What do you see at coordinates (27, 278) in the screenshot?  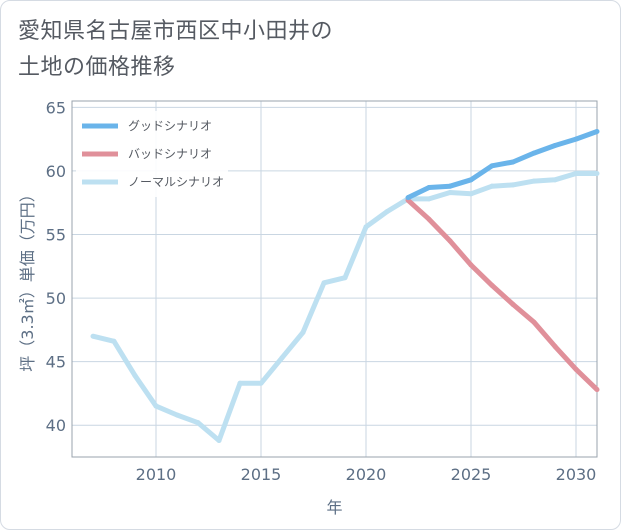 I see `y-axis-label: 坪（3.3㎡）単価（万円）` at bounding box center [27, 278].